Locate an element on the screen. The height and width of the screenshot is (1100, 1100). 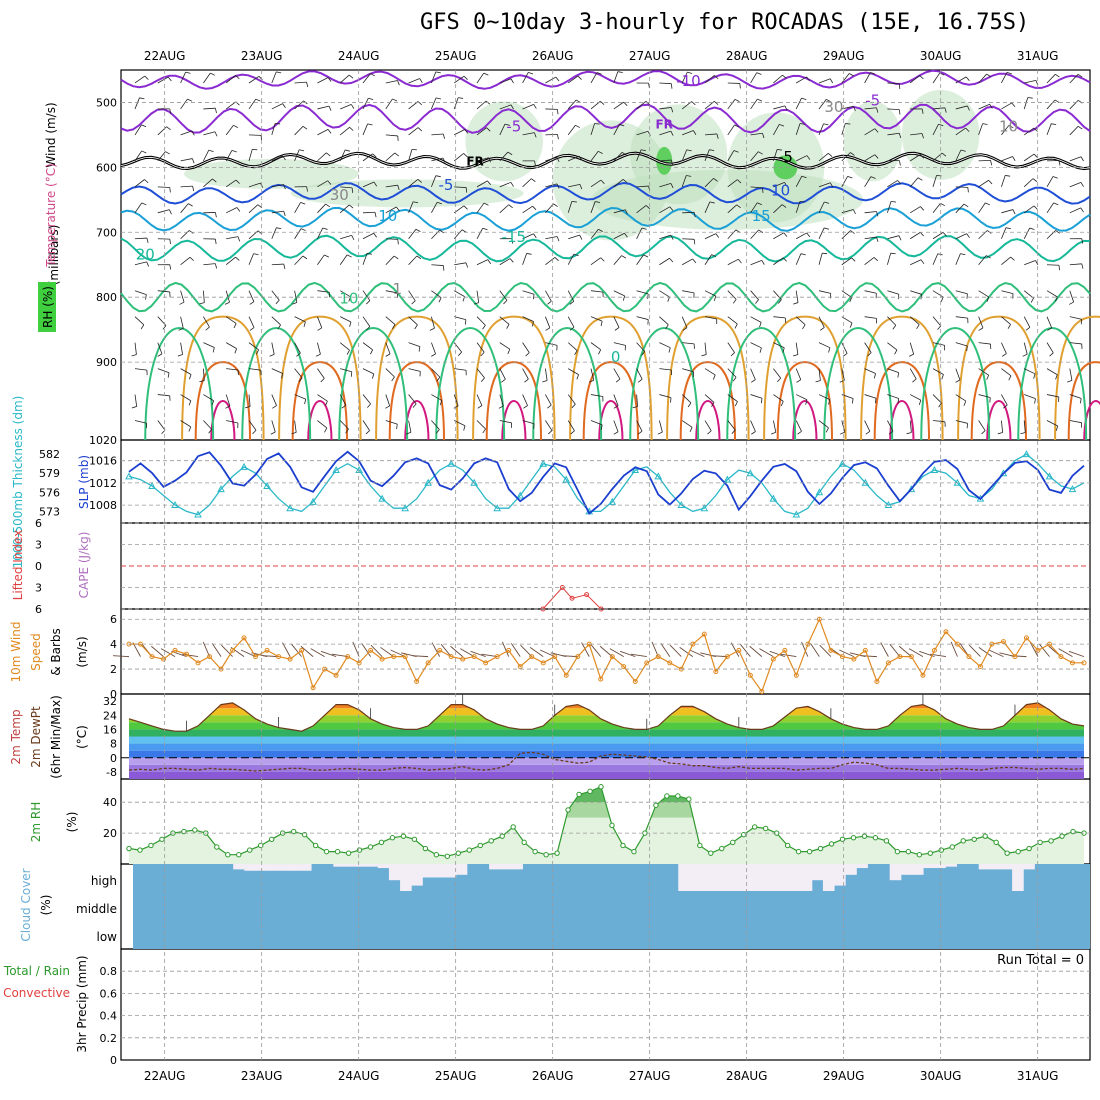
rh-legend-swatch is located at coordinates (47, 307).